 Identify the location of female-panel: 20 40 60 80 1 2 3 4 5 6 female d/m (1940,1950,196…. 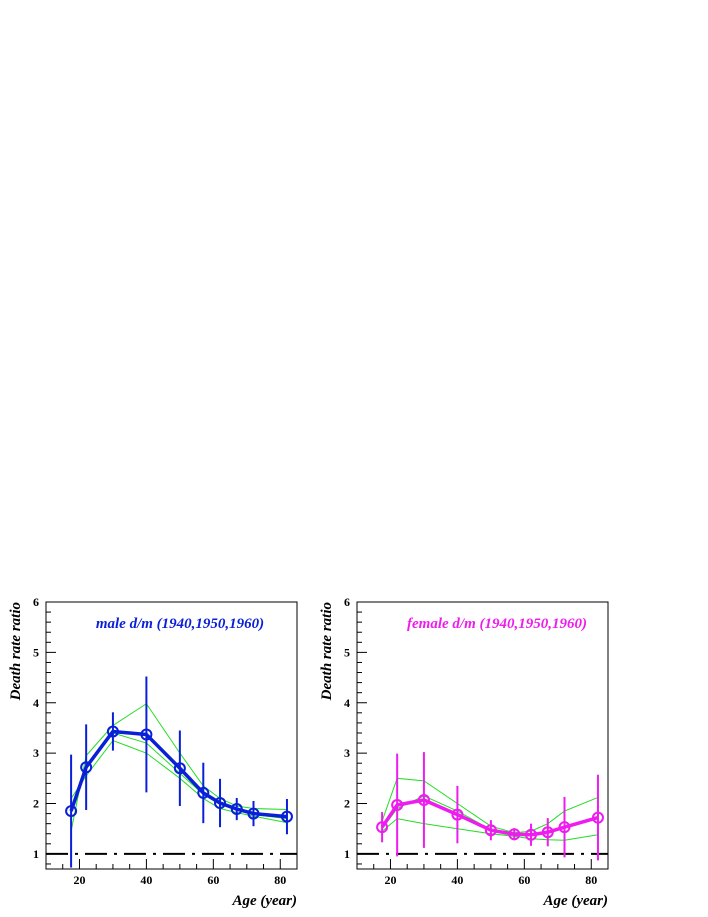
(464, 752).